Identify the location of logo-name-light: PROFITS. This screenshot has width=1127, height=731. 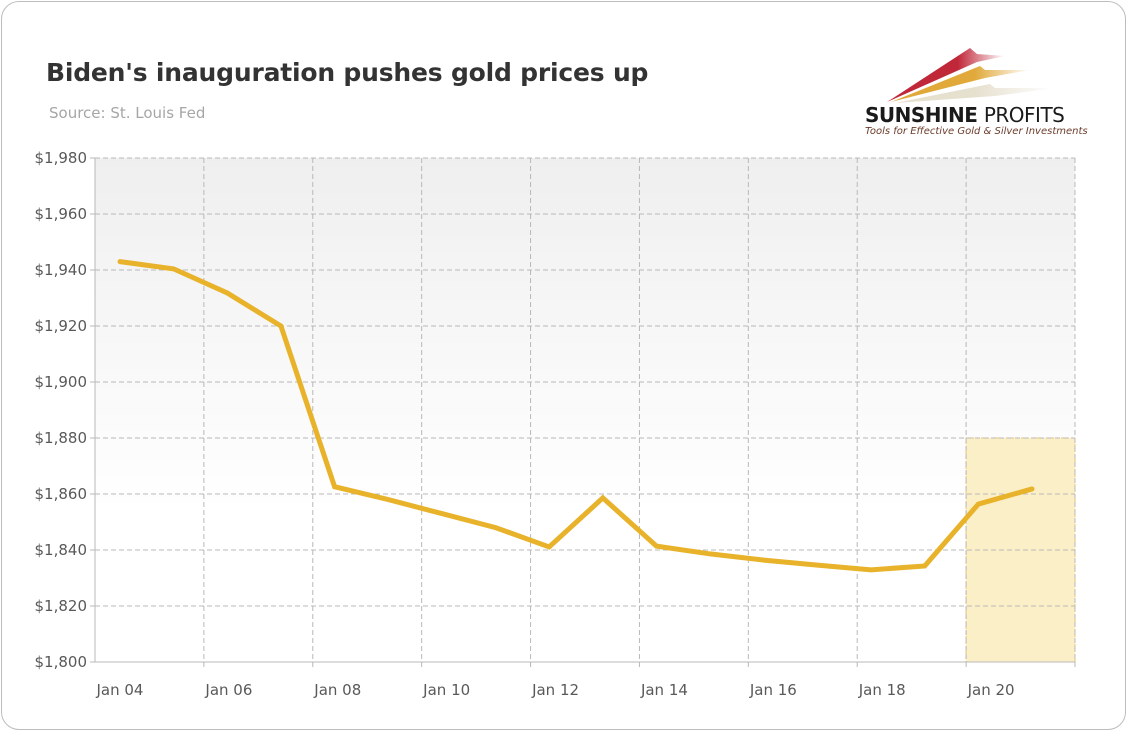
(1024, 115).